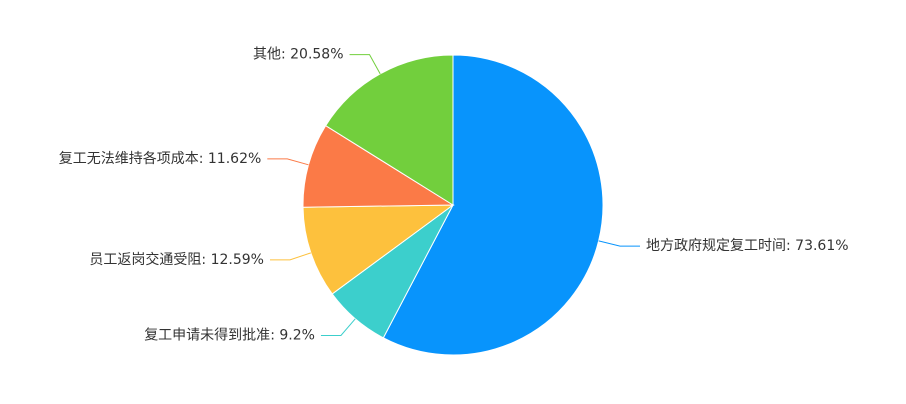  I want to click on slice-label: 复工申请未得到批准: 9.2%, so click(229, 334).